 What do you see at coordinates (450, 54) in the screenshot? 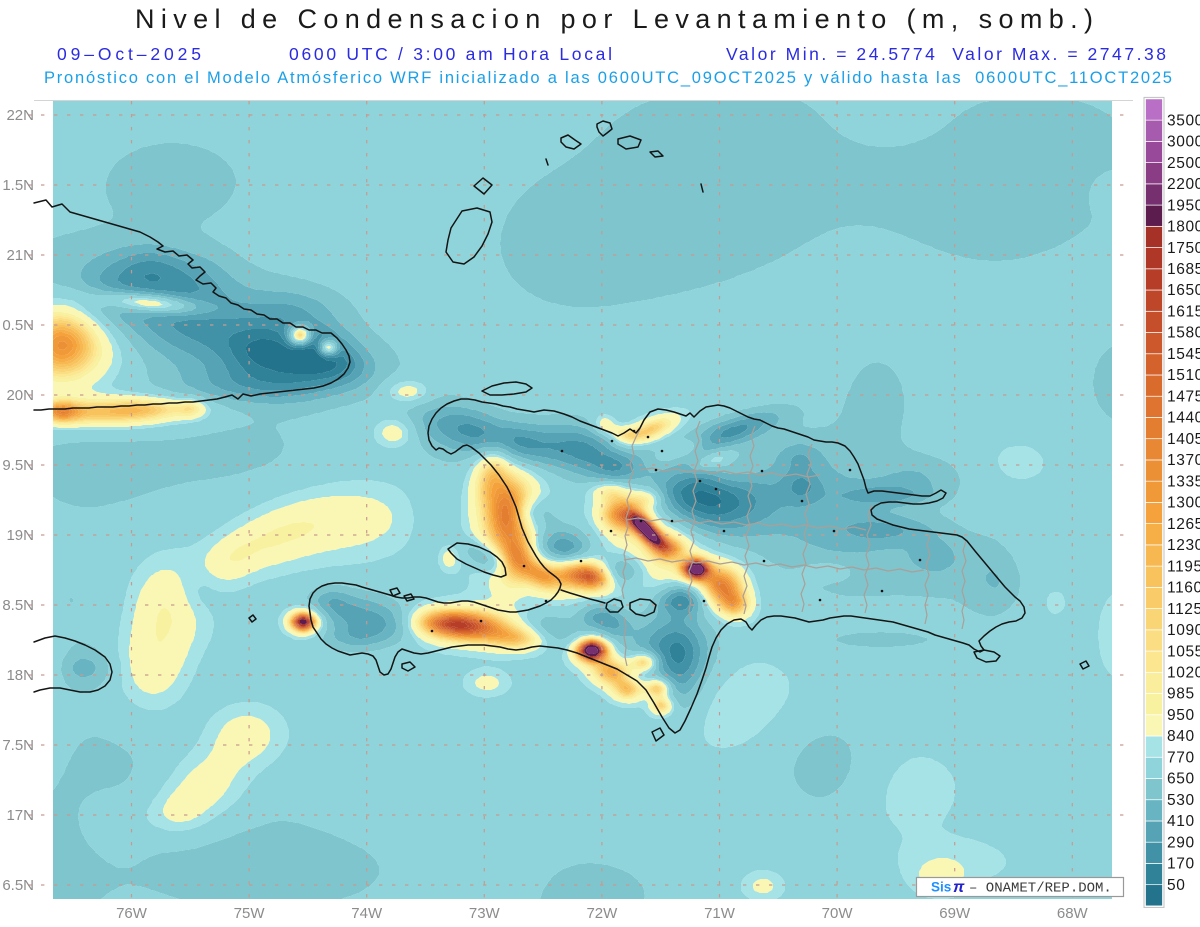
I see `svg-text: 0600 UTC / 3:00 am Hora Local` at bounding box center [450, 54].